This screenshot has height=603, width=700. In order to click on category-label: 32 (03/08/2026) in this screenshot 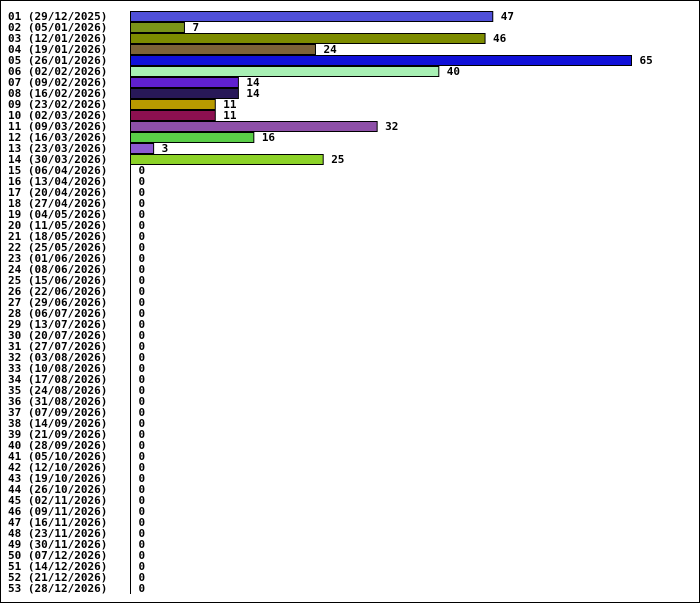, I will do `click(57, 357)`.